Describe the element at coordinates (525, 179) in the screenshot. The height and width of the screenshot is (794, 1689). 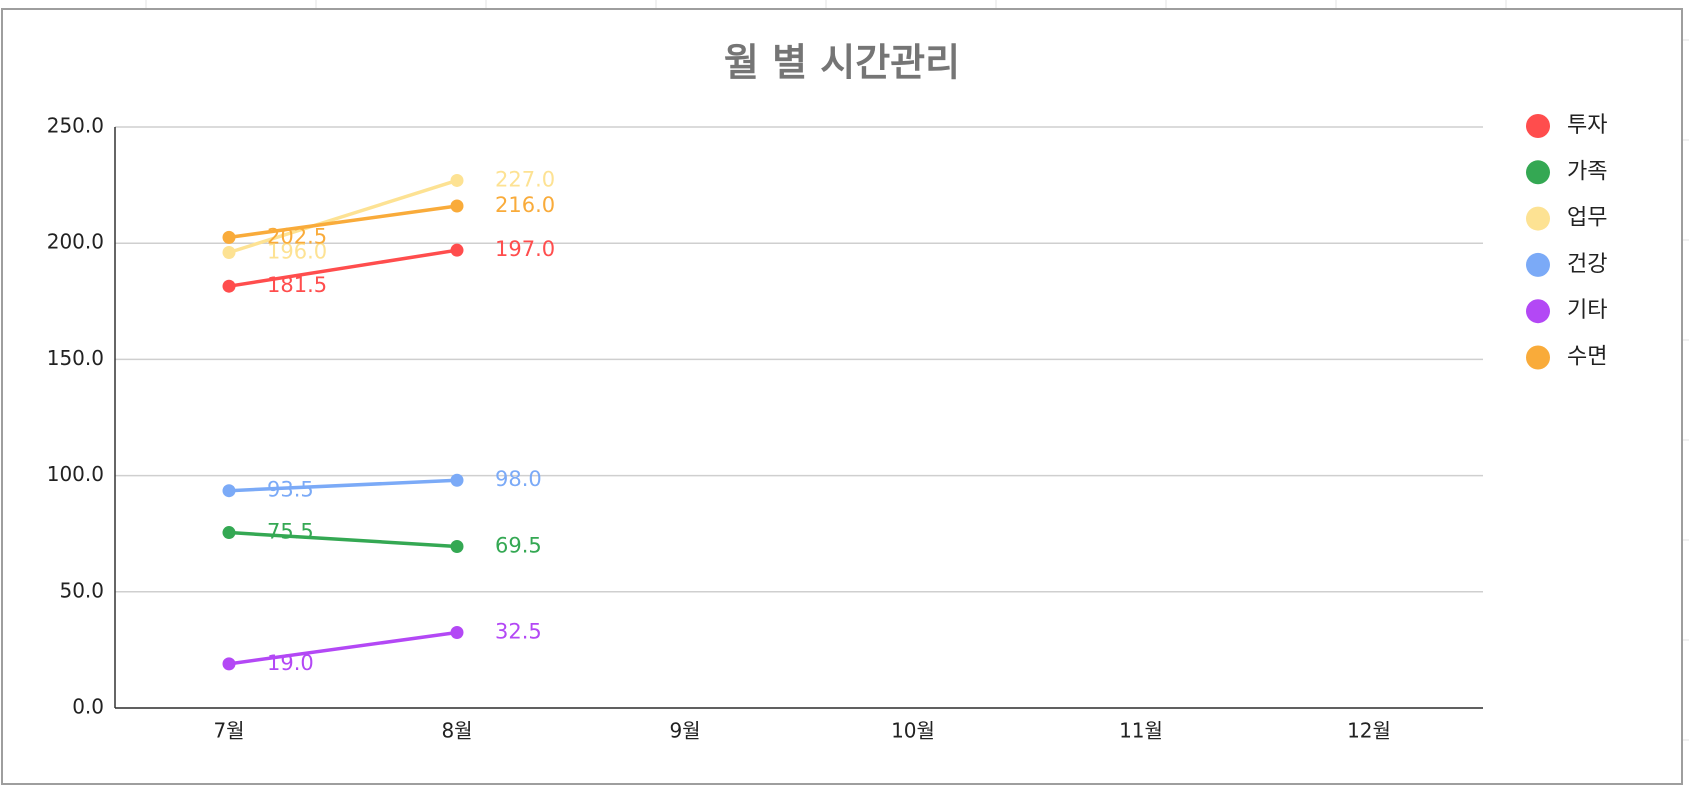
I see `data-label: 227.0` at that location.